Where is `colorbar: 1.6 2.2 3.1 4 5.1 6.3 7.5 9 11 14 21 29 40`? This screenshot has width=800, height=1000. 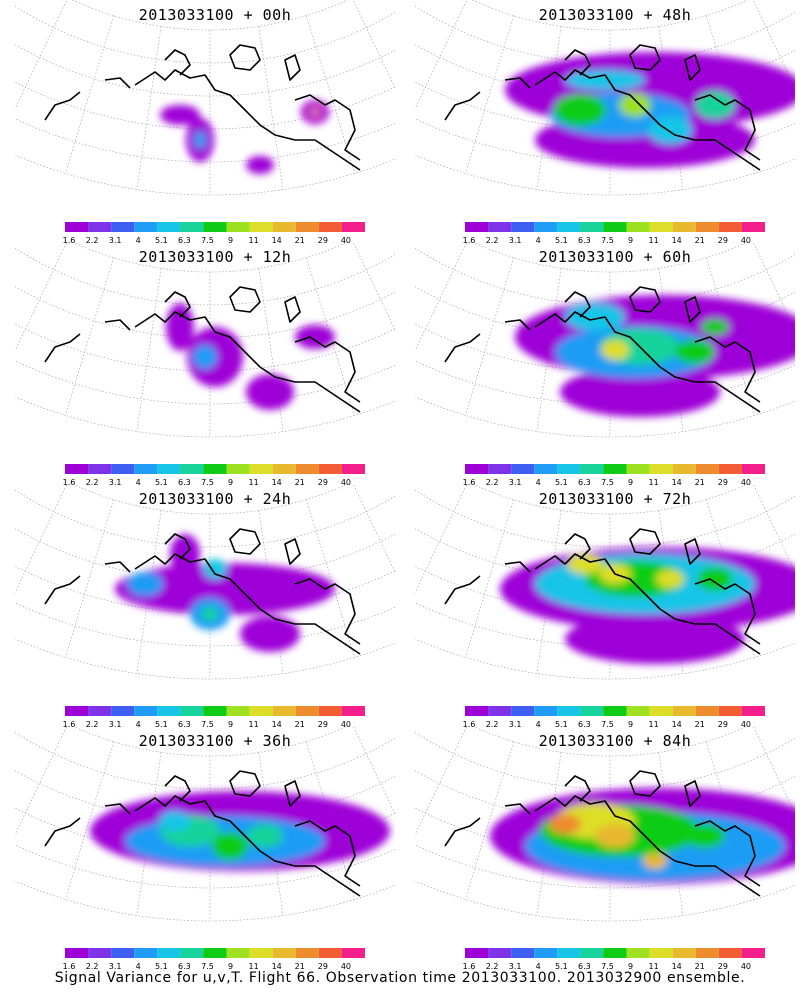 colorbar: 1.6 2.2 3.1 4 5.1 6.3 7.5 9 11 14 21 29 40 is located at coordinates (614, 475).